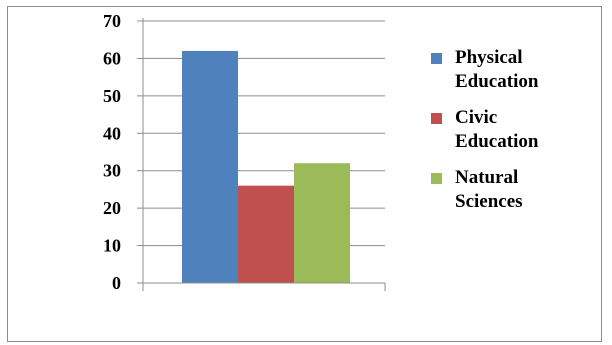  What do you see at coordinates (322, 223) in the screenshot?
I see `bar-natural-sciences` at bounding box center [322, 223].